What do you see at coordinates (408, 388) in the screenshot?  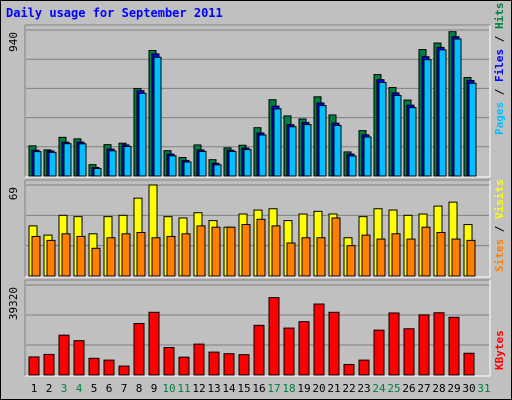 I see `x-tick-label-day-26: 26` at bounding box center [408, 388].